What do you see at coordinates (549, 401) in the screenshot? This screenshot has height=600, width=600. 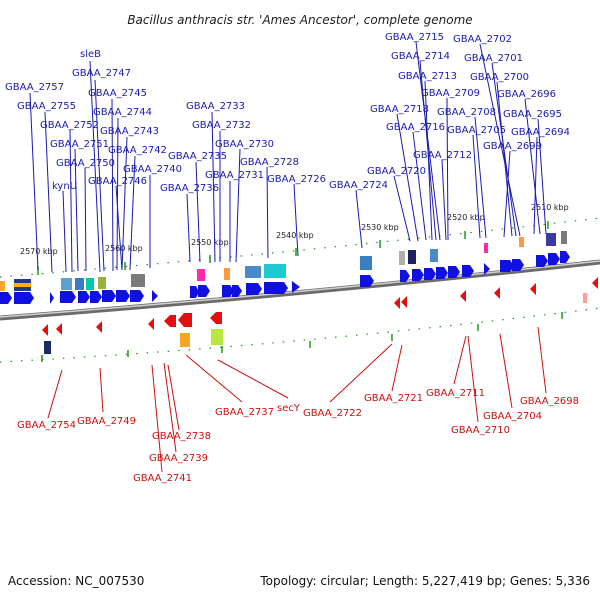 I see `gene-label: GBAA_2698` at bounding box center [549, 401].